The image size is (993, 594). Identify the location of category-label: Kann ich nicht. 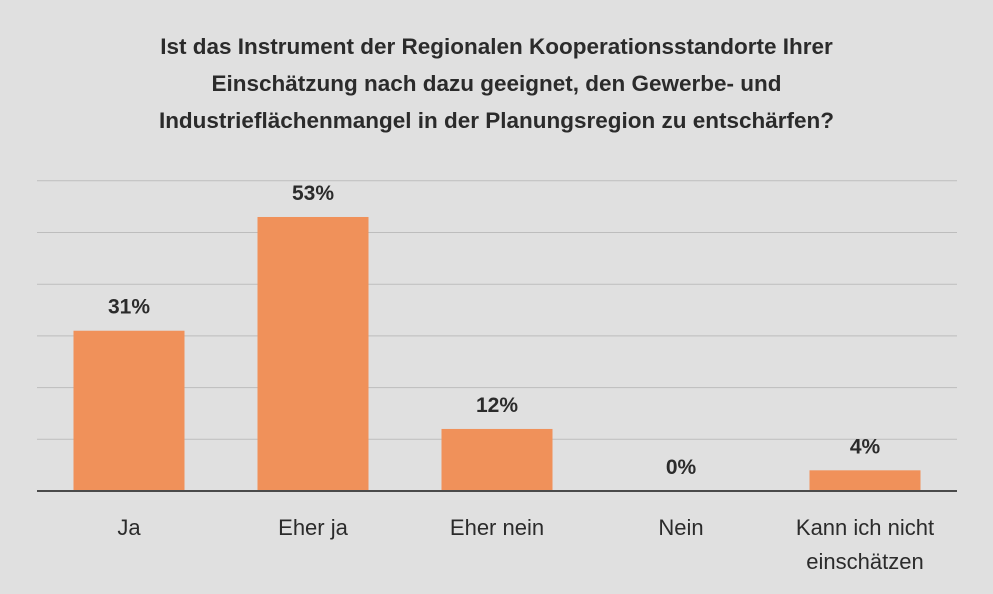
(865, 527).